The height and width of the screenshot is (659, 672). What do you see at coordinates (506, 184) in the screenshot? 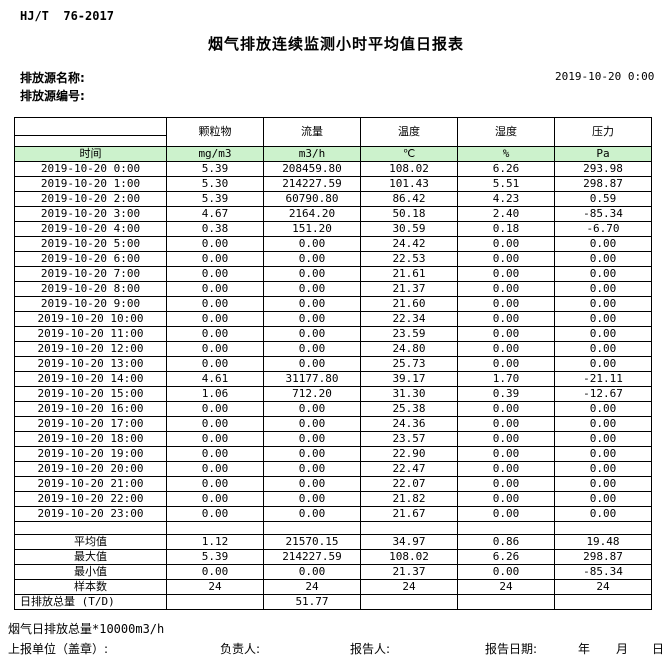
I see `value-cell: 5.51` at bounding box center [506, 184].